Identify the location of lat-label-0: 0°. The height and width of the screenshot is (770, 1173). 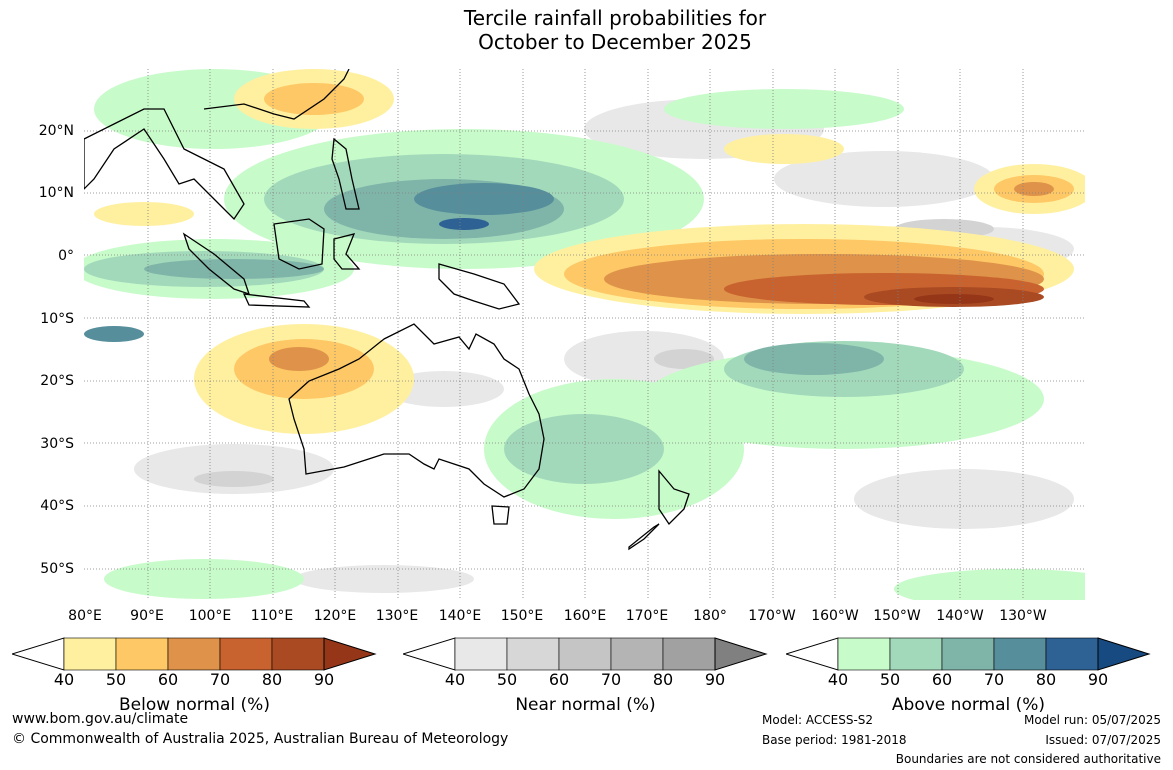
(66, 256).